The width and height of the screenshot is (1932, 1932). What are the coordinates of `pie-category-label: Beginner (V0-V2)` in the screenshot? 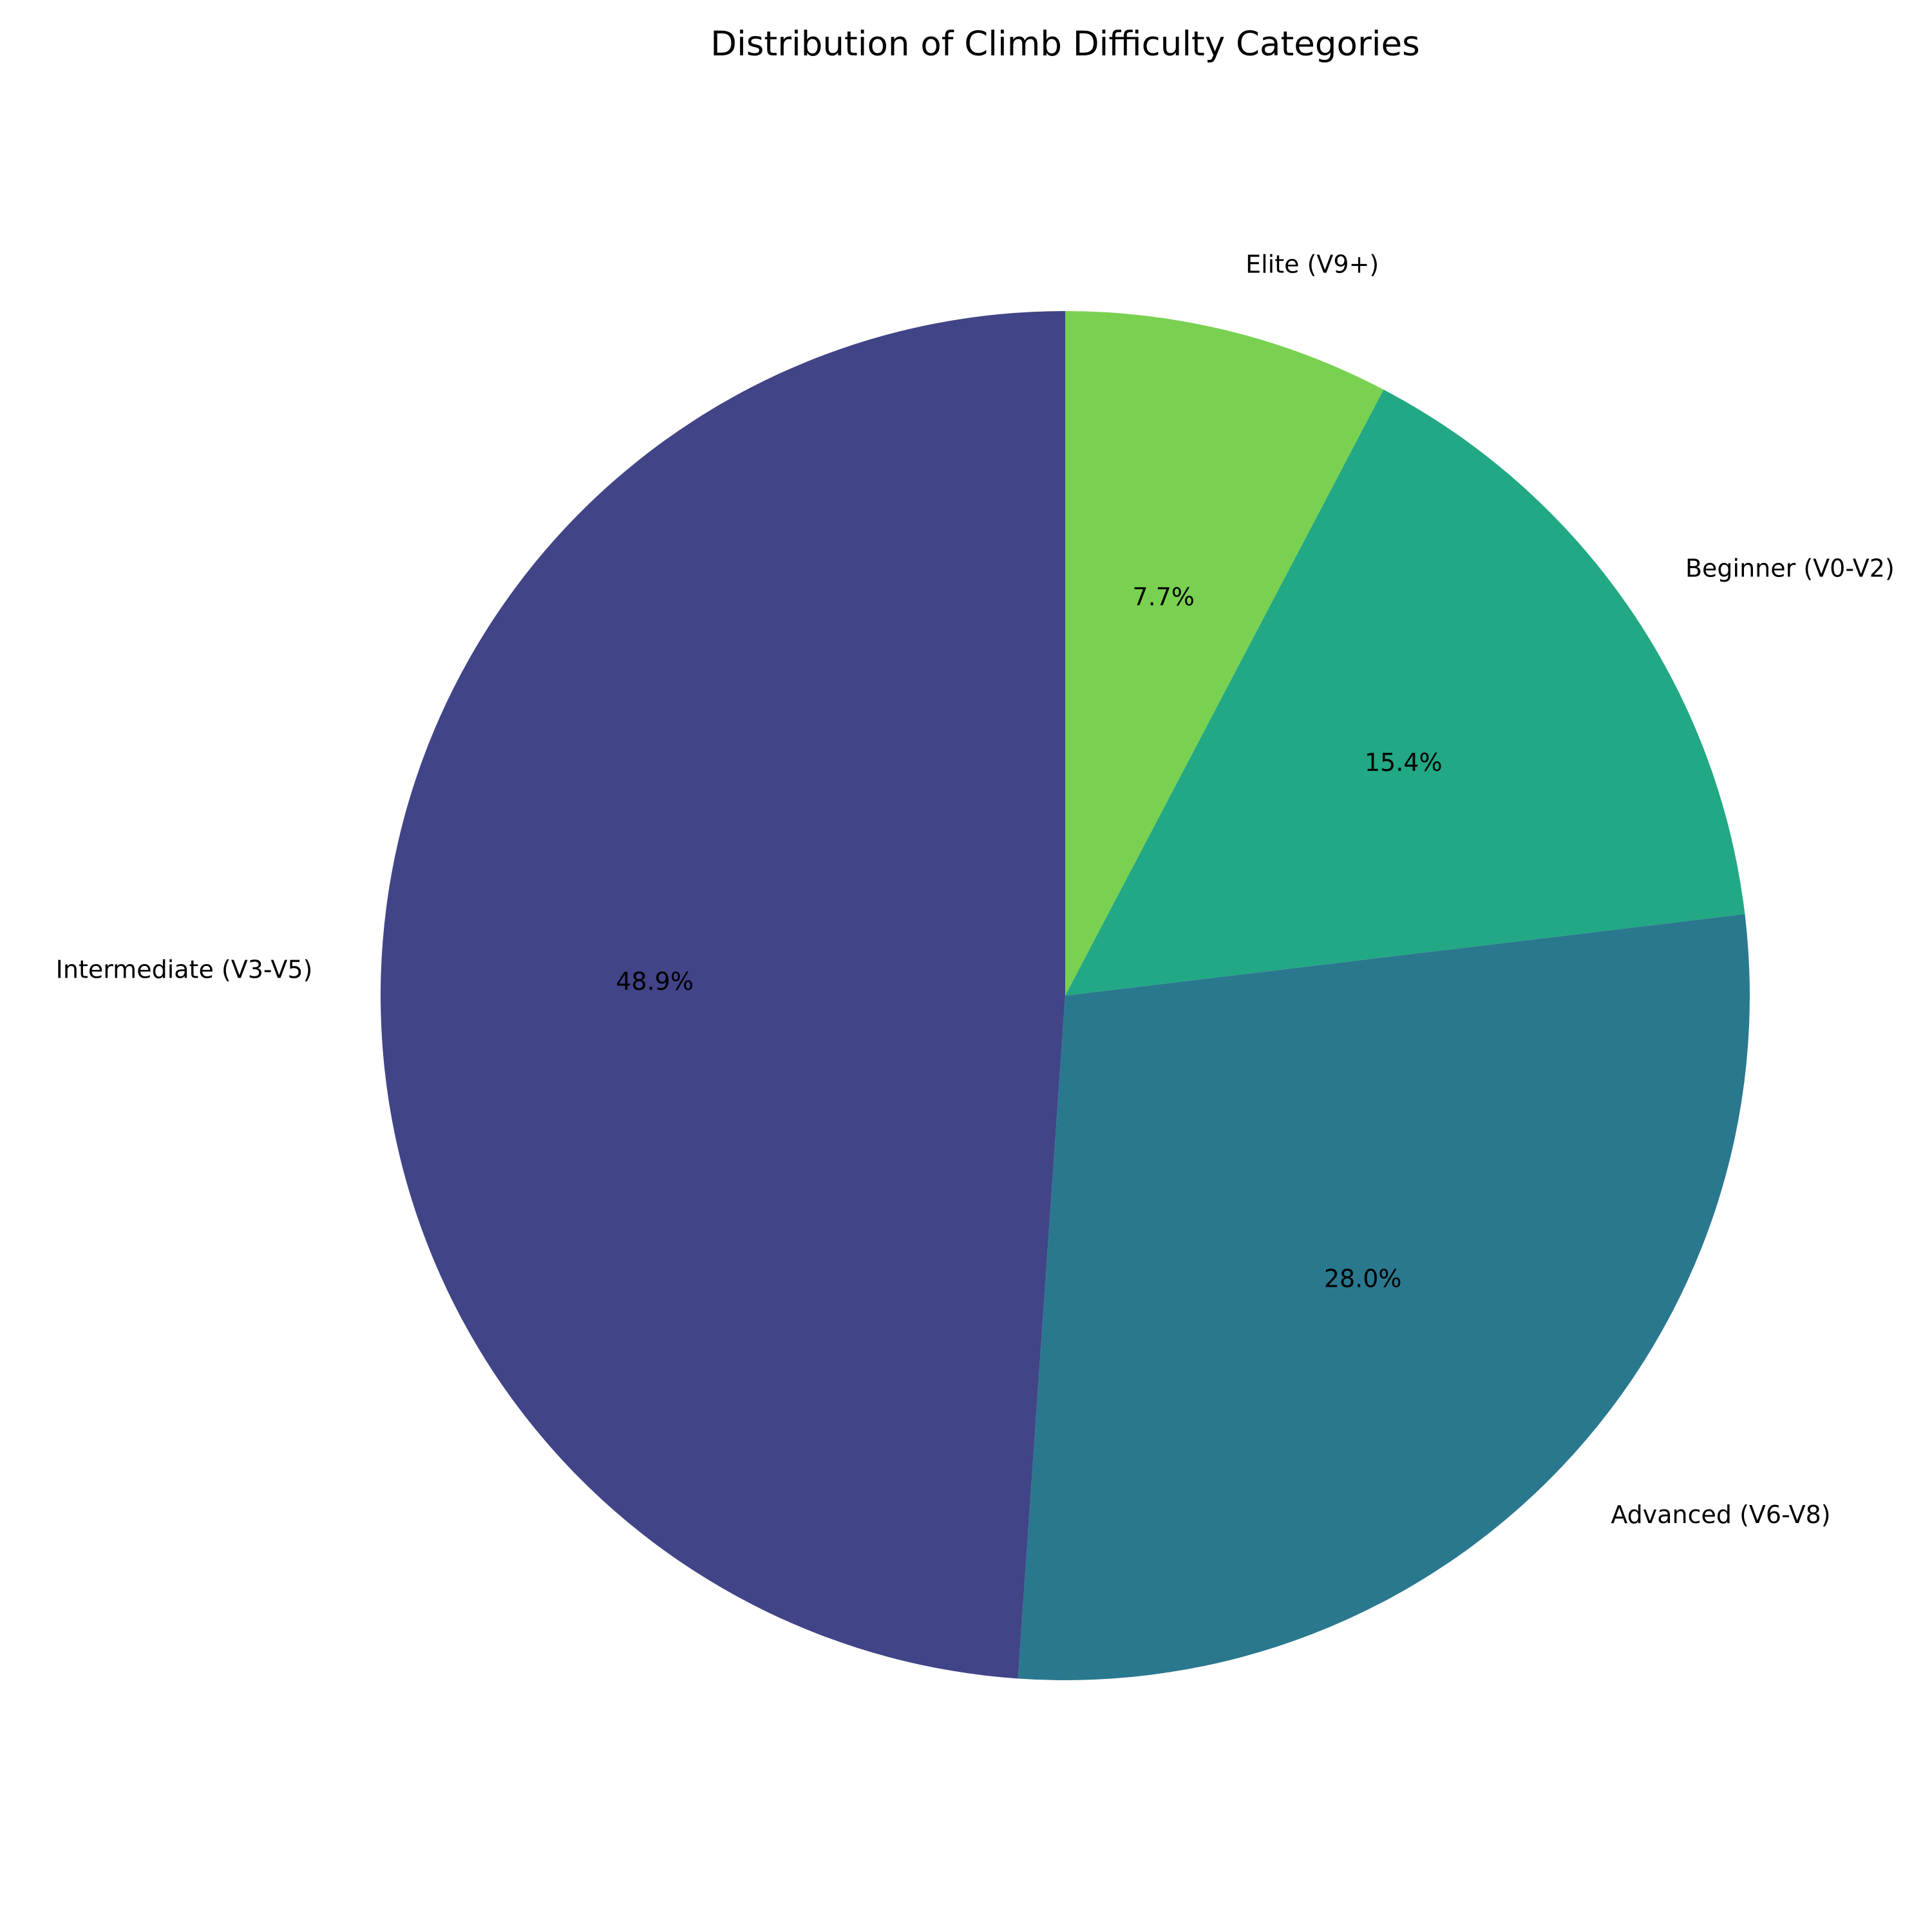 It's located at (1790, 569).